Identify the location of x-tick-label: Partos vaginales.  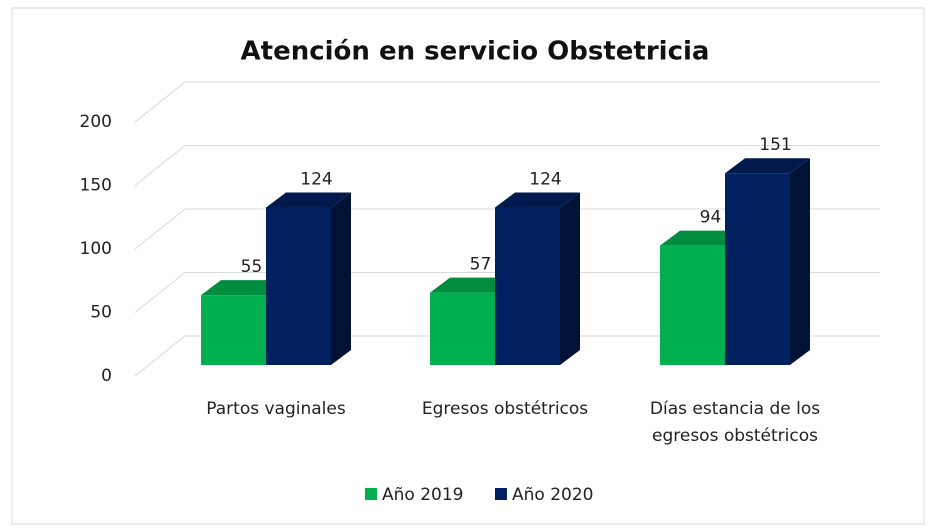
(276, 409).